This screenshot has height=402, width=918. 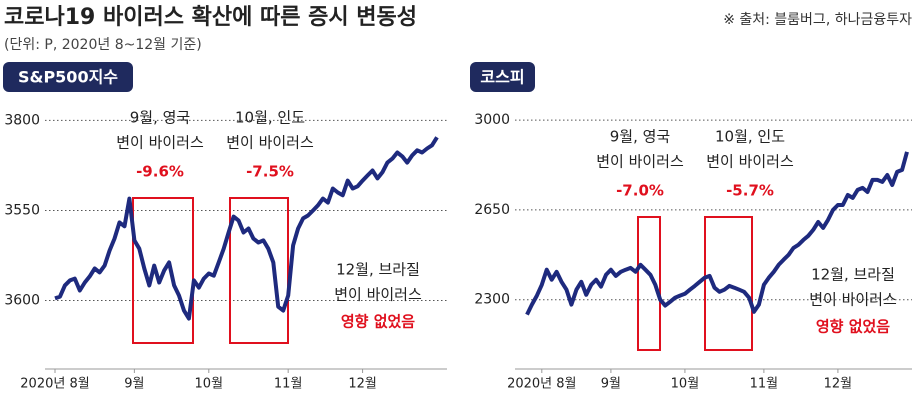 What do you see at coordinates (270, 172) in the screenshot?
I see `annotation-change: -7.5%` at bounding box center [270, 172].